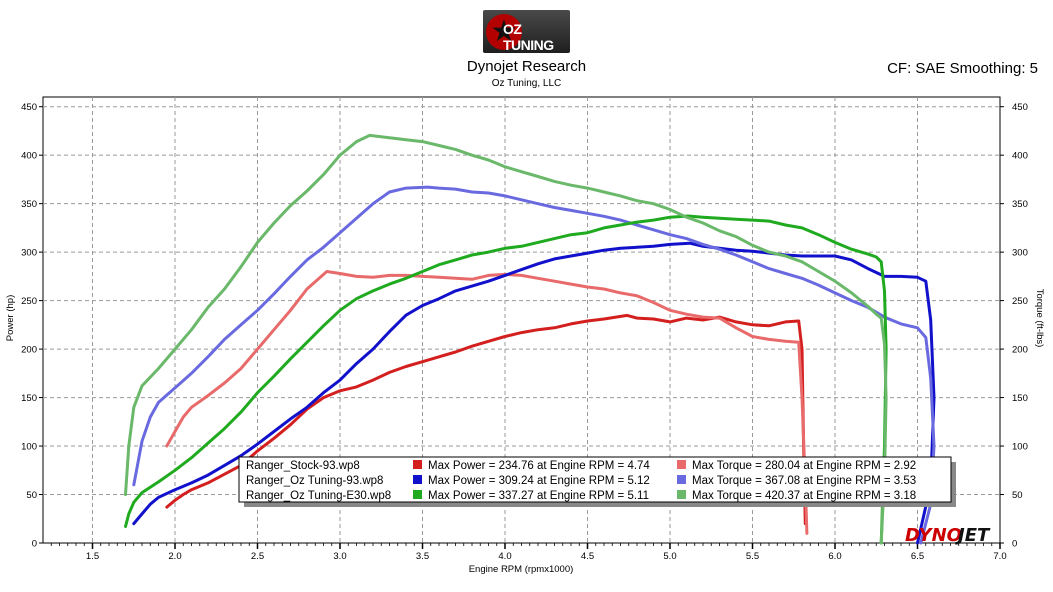 This screenshot has height=592, width=1053. I want to click on y-right-tick-label: 450, so click(1020, 107).